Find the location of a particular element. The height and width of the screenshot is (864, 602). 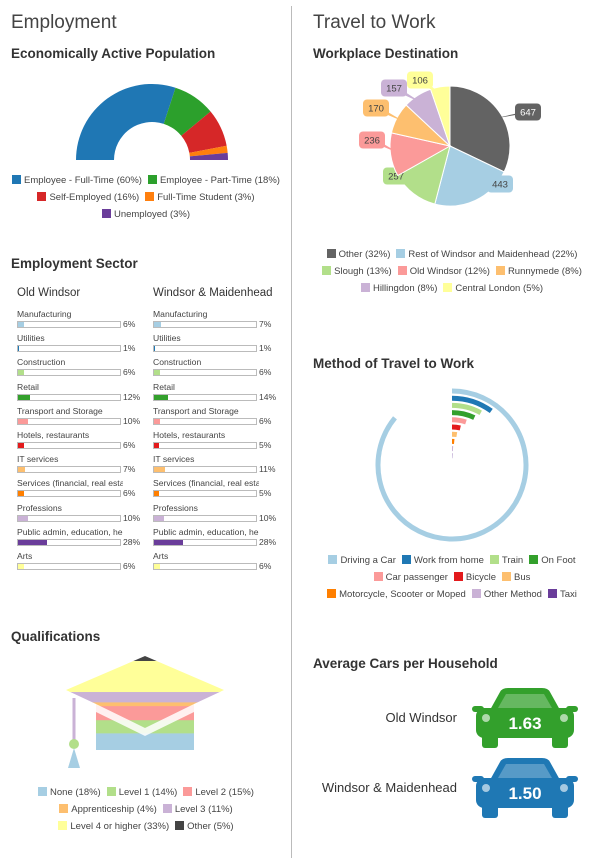

legend-label: Runnymede (8%) is located at coordinates (544, 271).